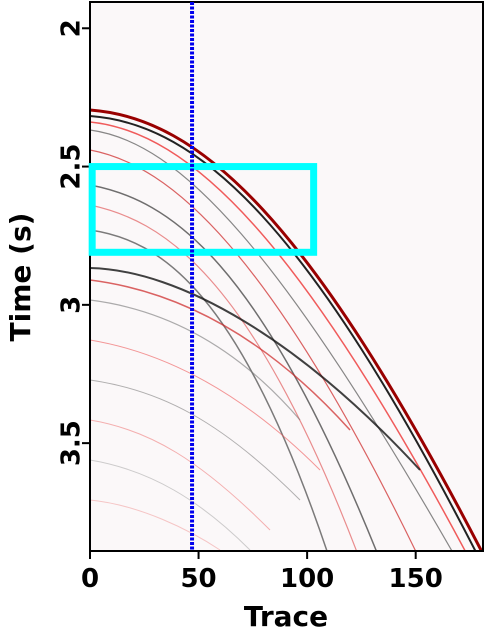 This screenshot has width=485, height=637. Describe the element at coordinates (198, 579) in the screenshot. I see `x-tick-label: 50` at that location.